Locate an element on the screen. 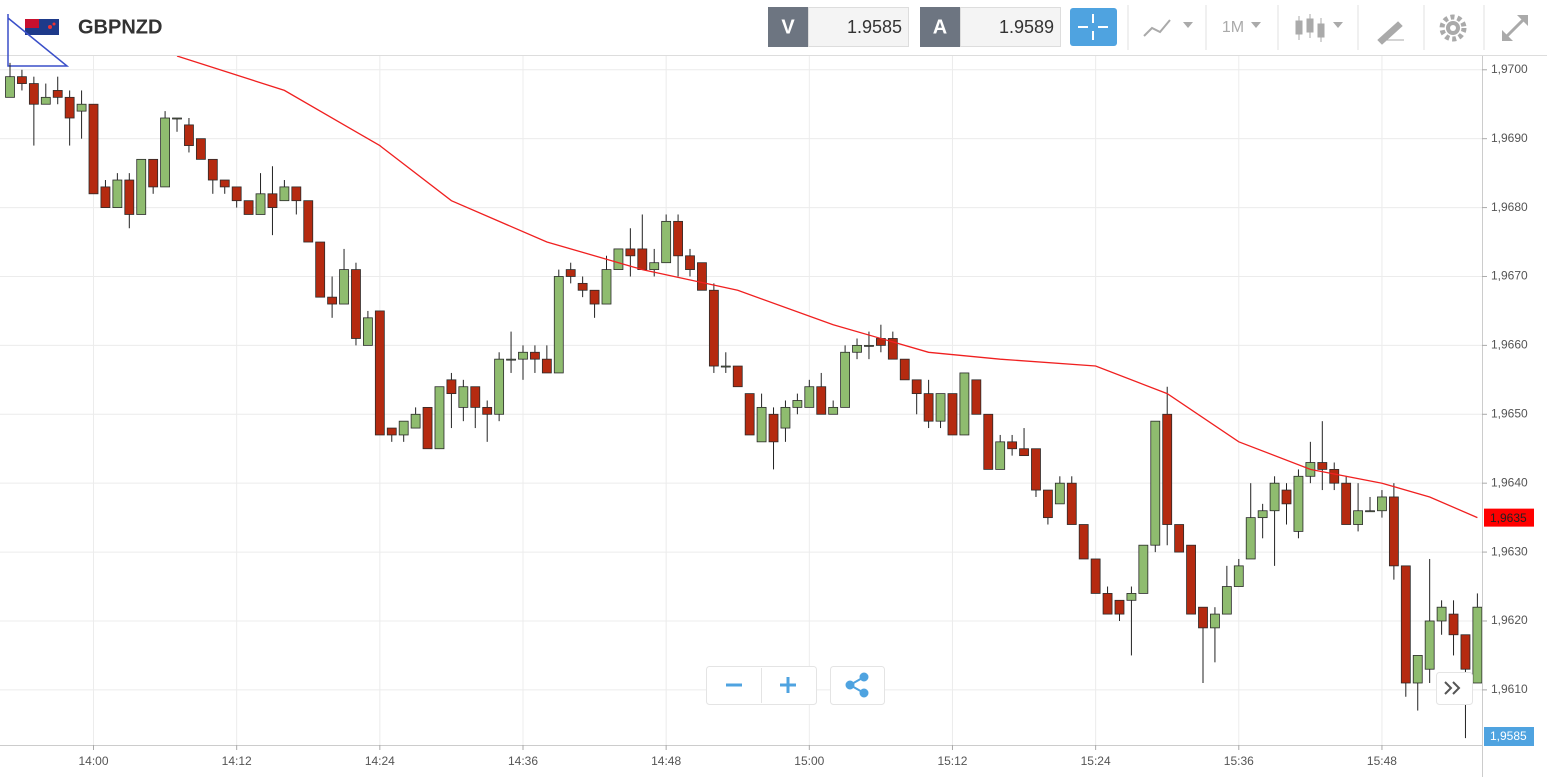 The image size is (1547, 777). bid-value: 1.9585 is located at coordinates (874, 27).